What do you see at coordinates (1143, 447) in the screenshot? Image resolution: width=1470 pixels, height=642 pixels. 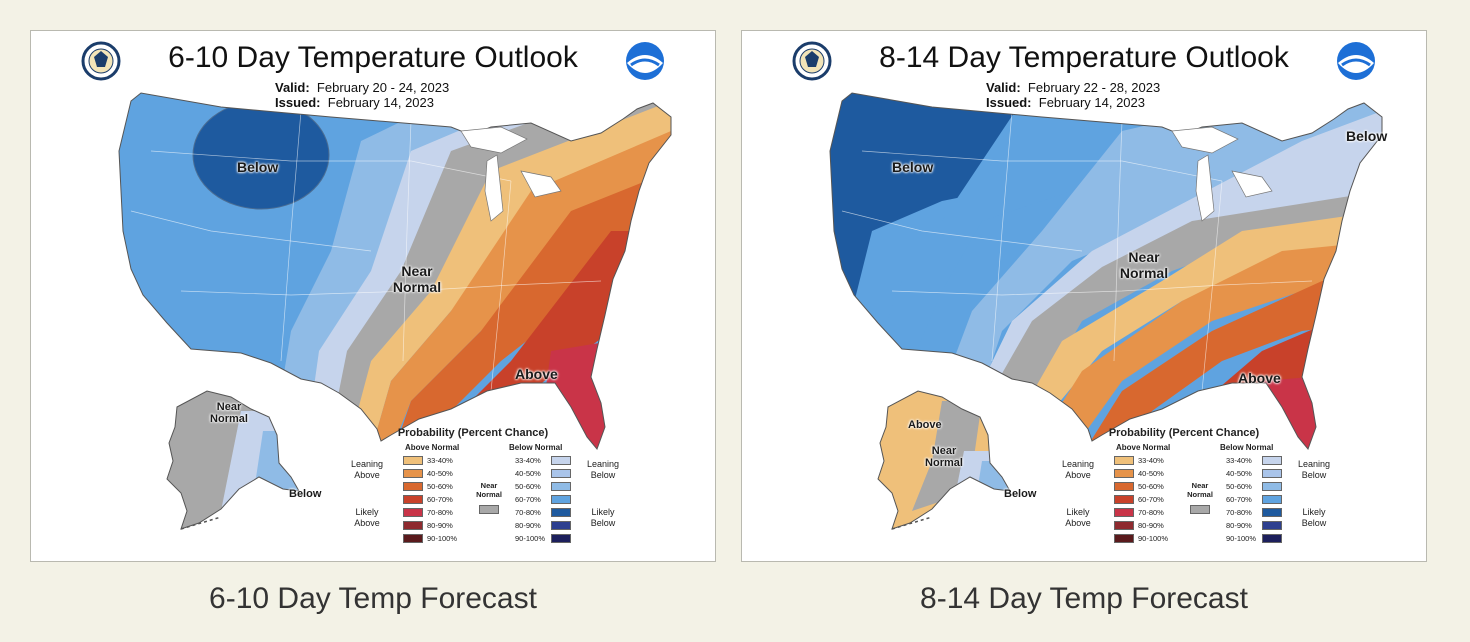 I see `legend-above-header: Above Normal` at bounding box center [1143, 447].